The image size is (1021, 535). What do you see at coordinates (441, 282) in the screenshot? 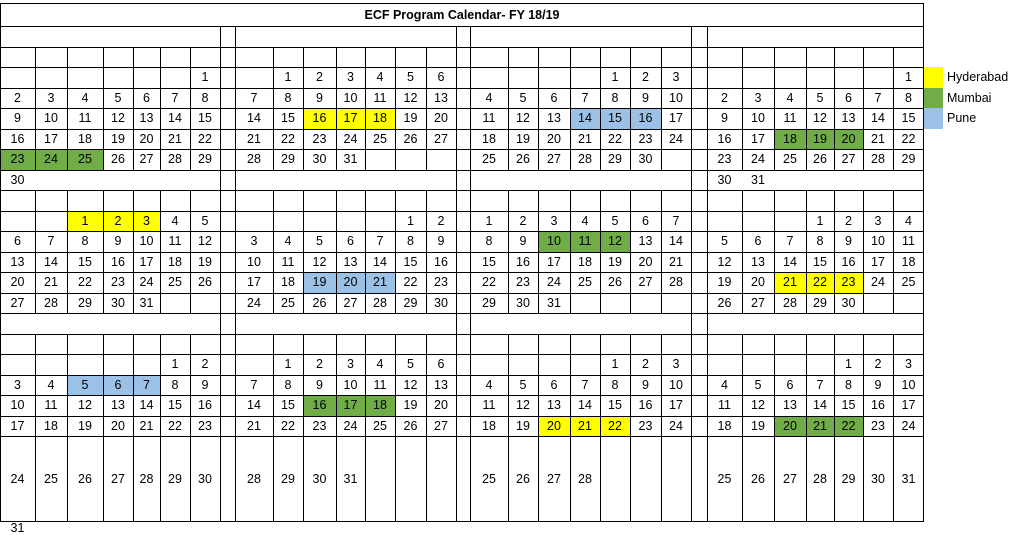
I see `day-cell: 23` at bounding box center [441, 282].